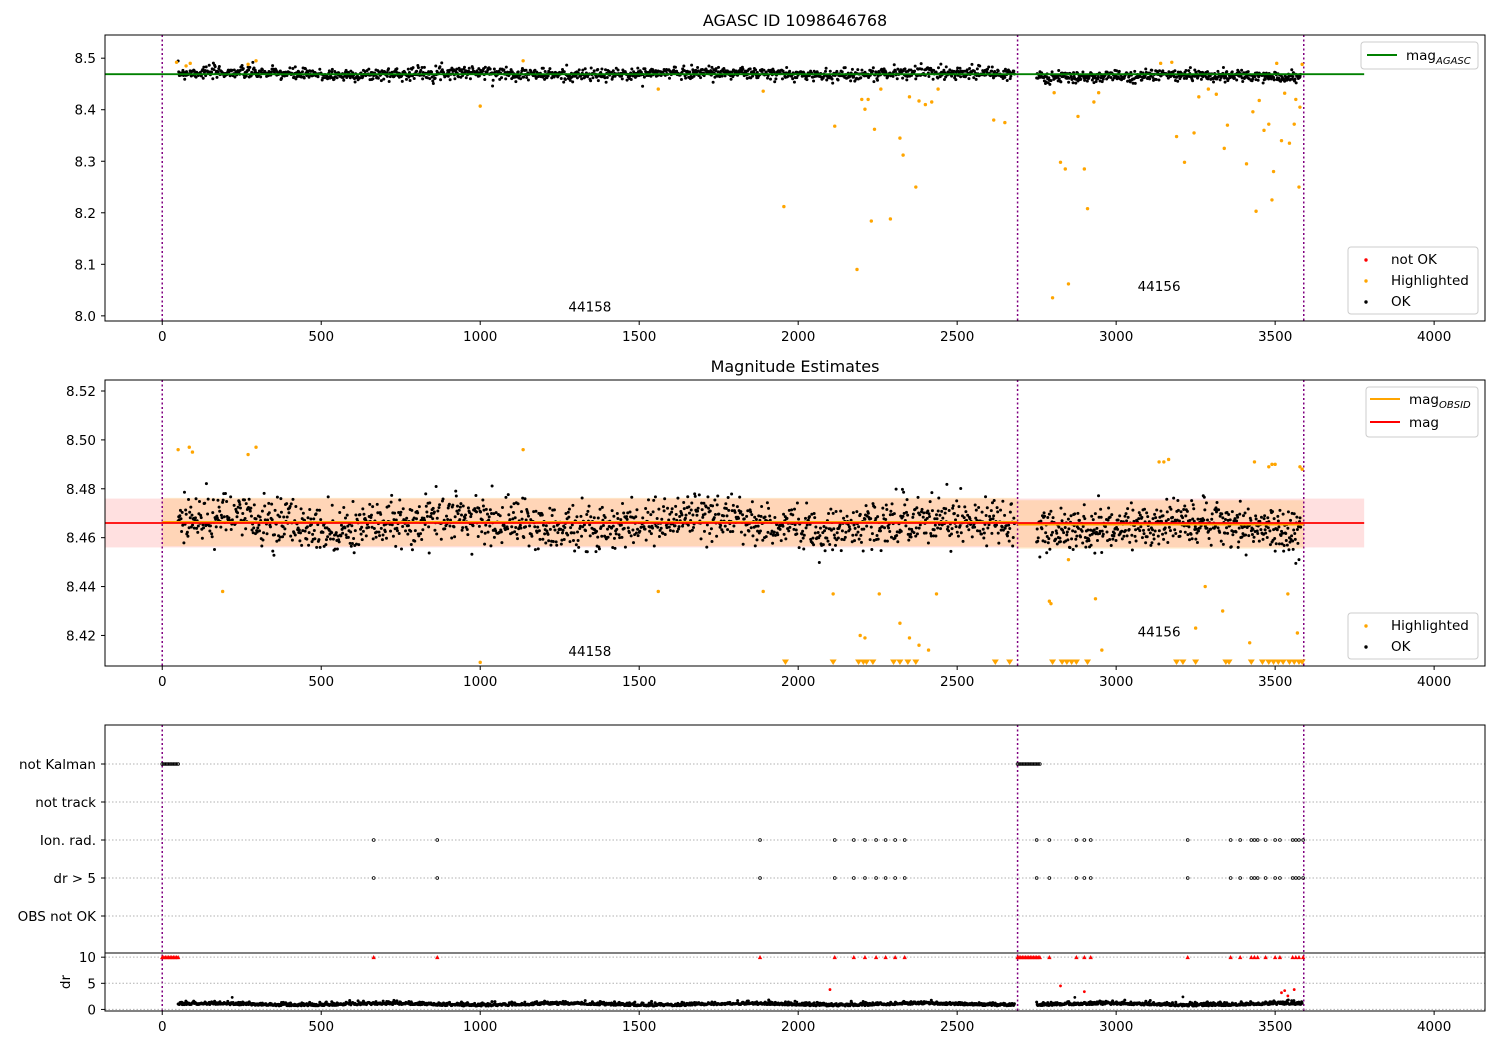 The width and height of the screenshot is (1500, 1050). I want to click on magnitude-x-tick-label-1500: 1500, so click(639, 682).